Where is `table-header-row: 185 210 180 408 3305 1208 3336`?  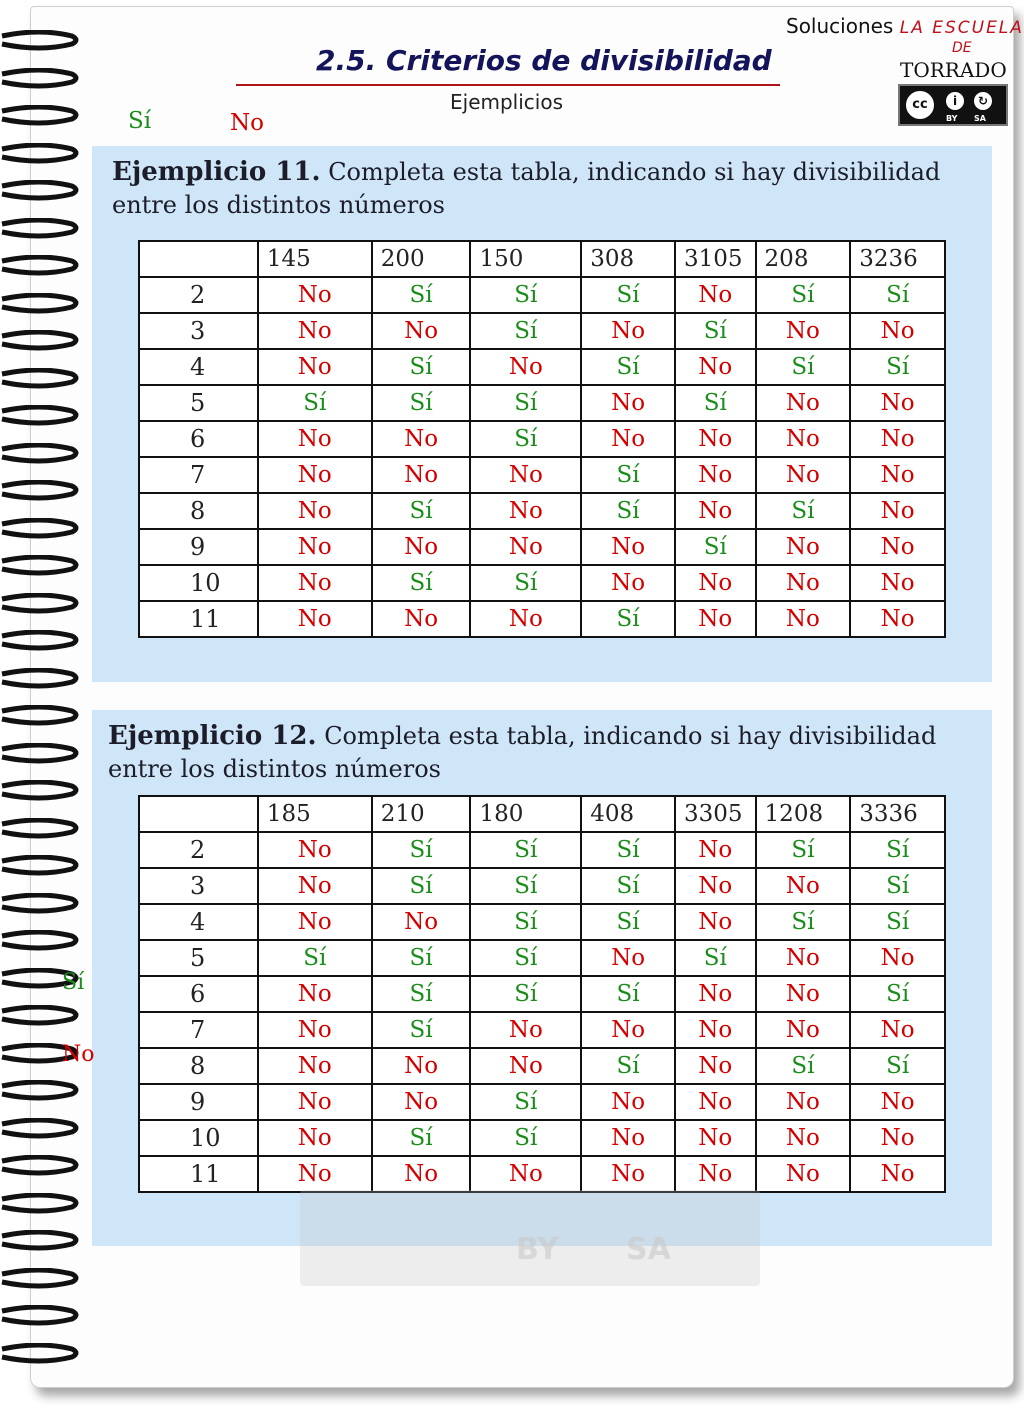 table-header-row: 185 210 180 408 3305 1208 3336 is located at coordinates (542, 814).